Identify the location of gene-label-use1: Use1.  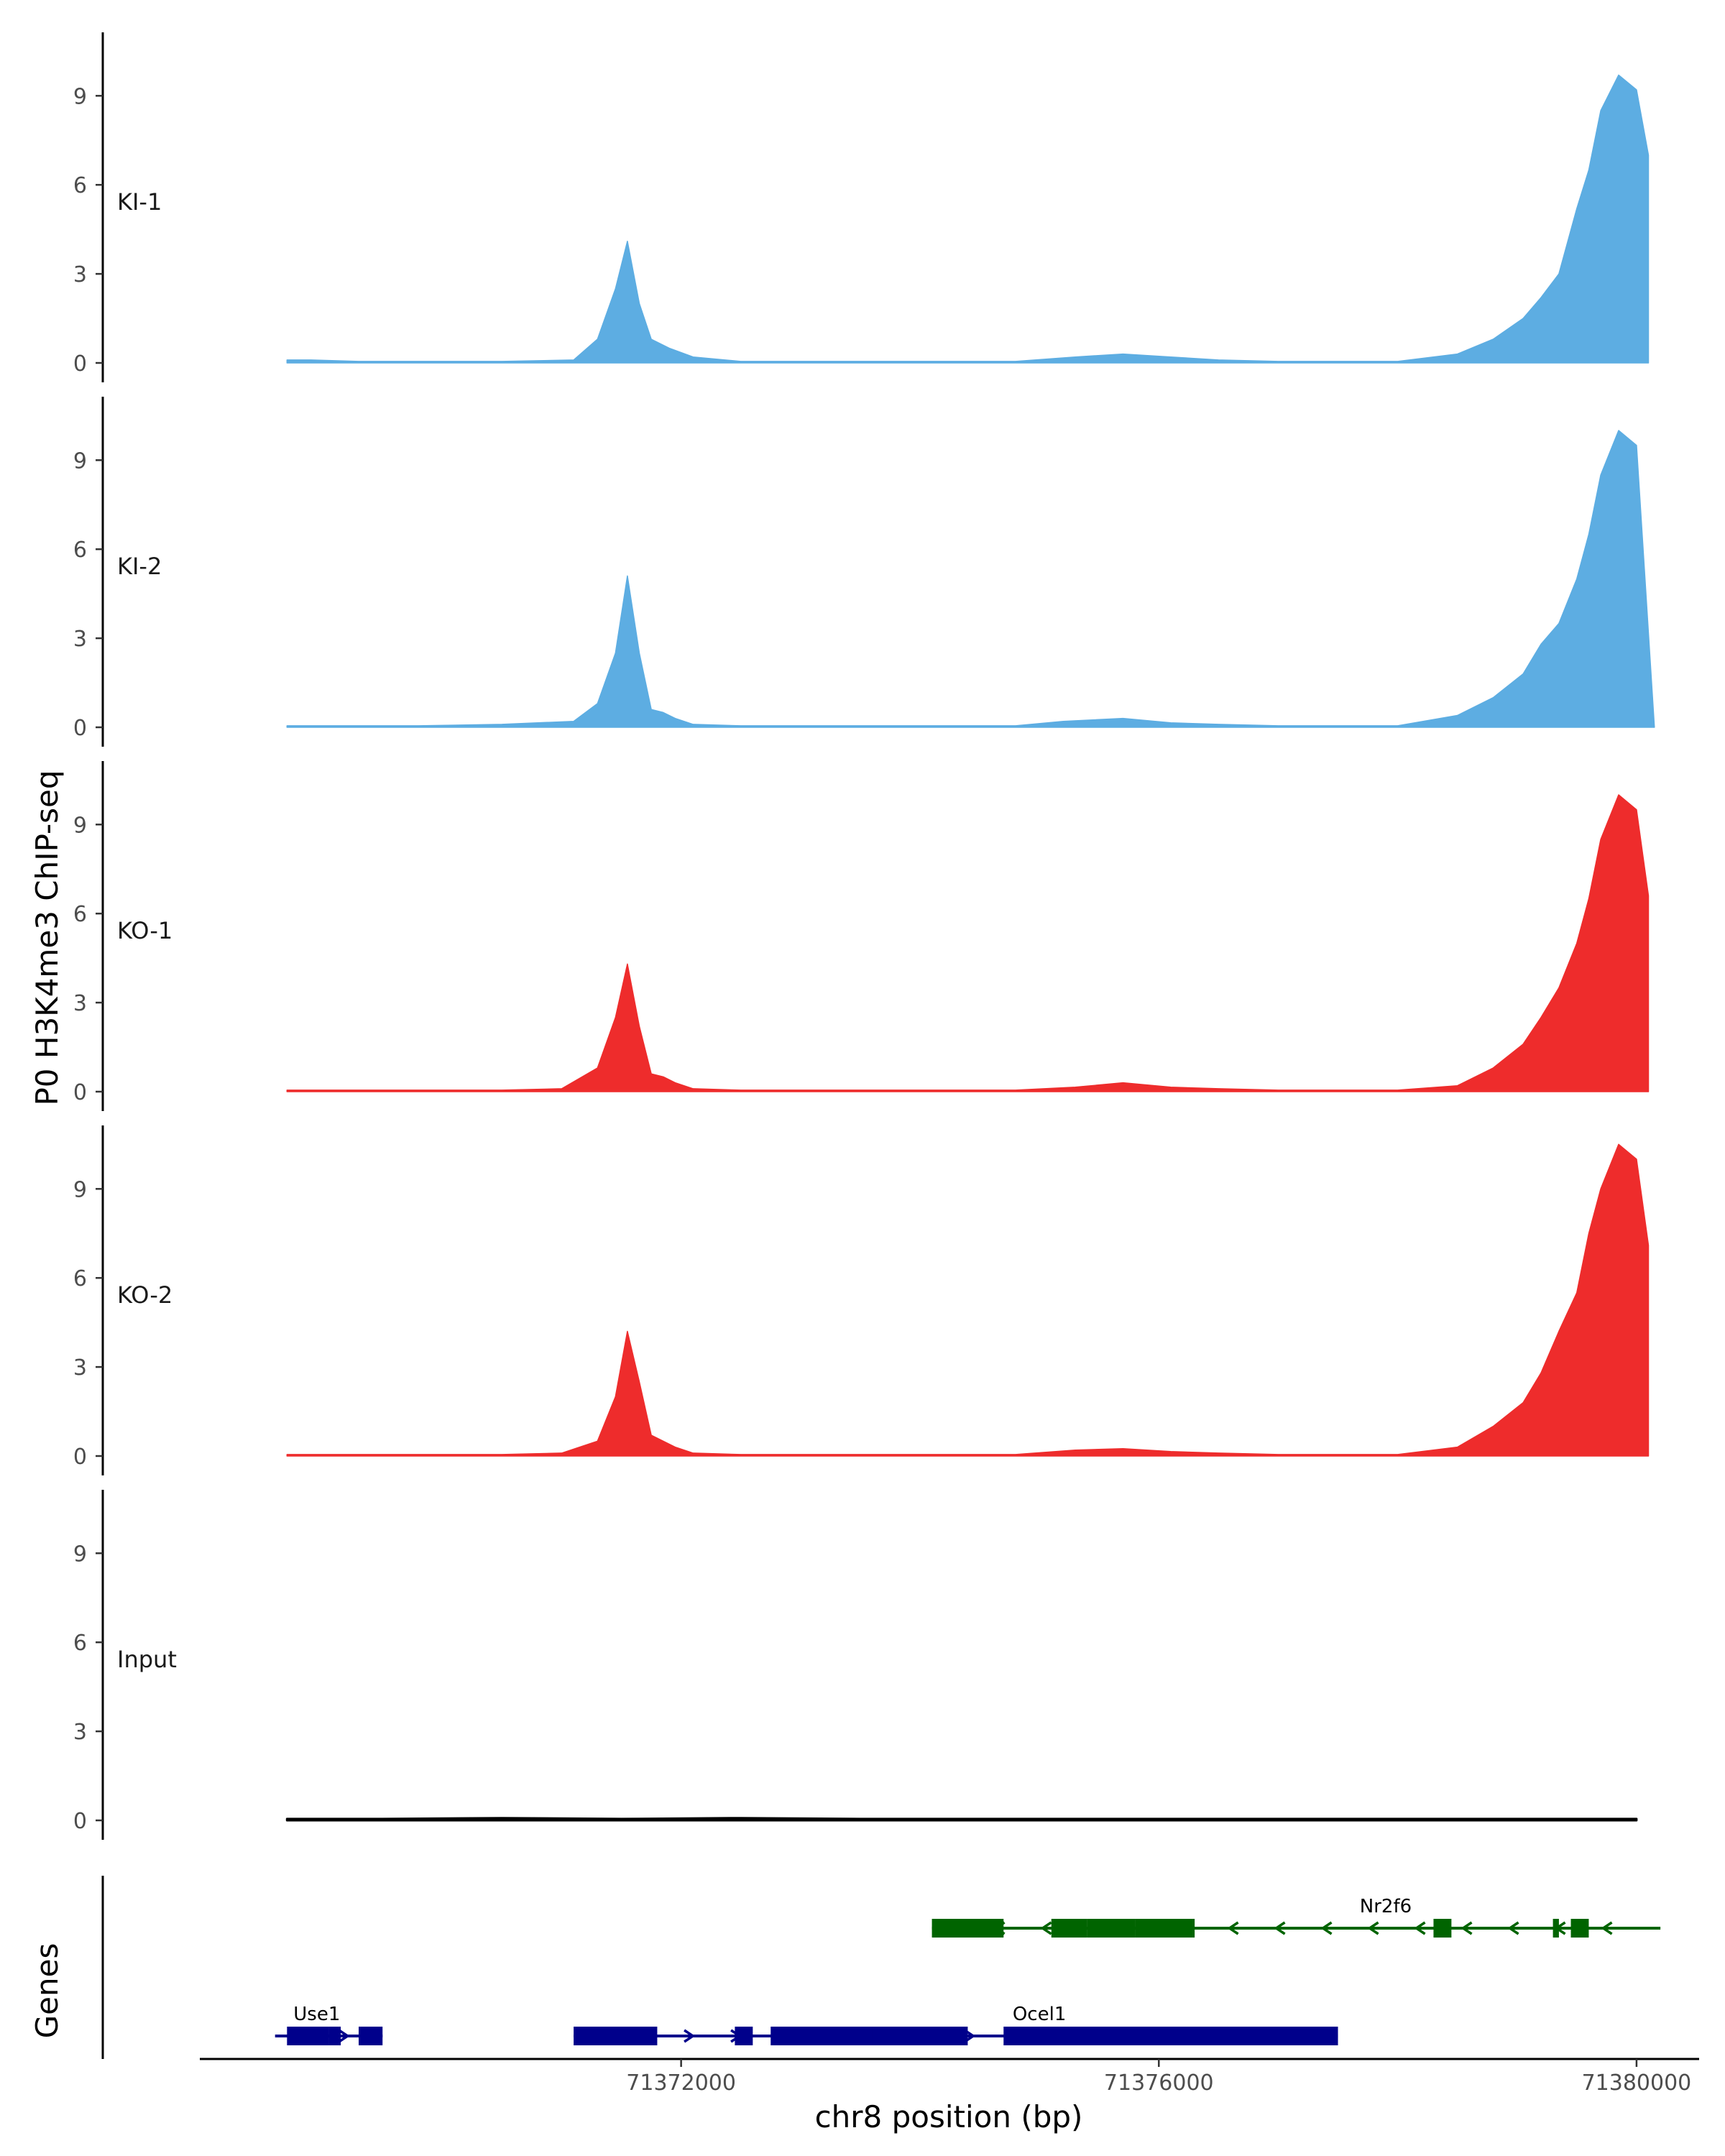
(316, 2014).